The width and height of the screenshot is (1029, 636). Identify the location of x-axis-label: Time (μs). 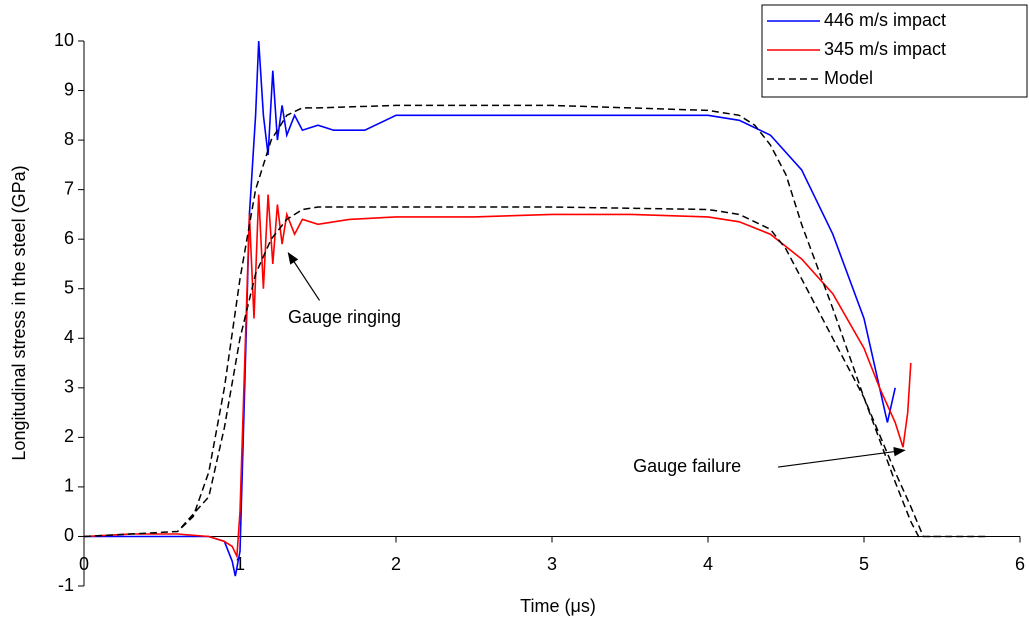
(558, 606).